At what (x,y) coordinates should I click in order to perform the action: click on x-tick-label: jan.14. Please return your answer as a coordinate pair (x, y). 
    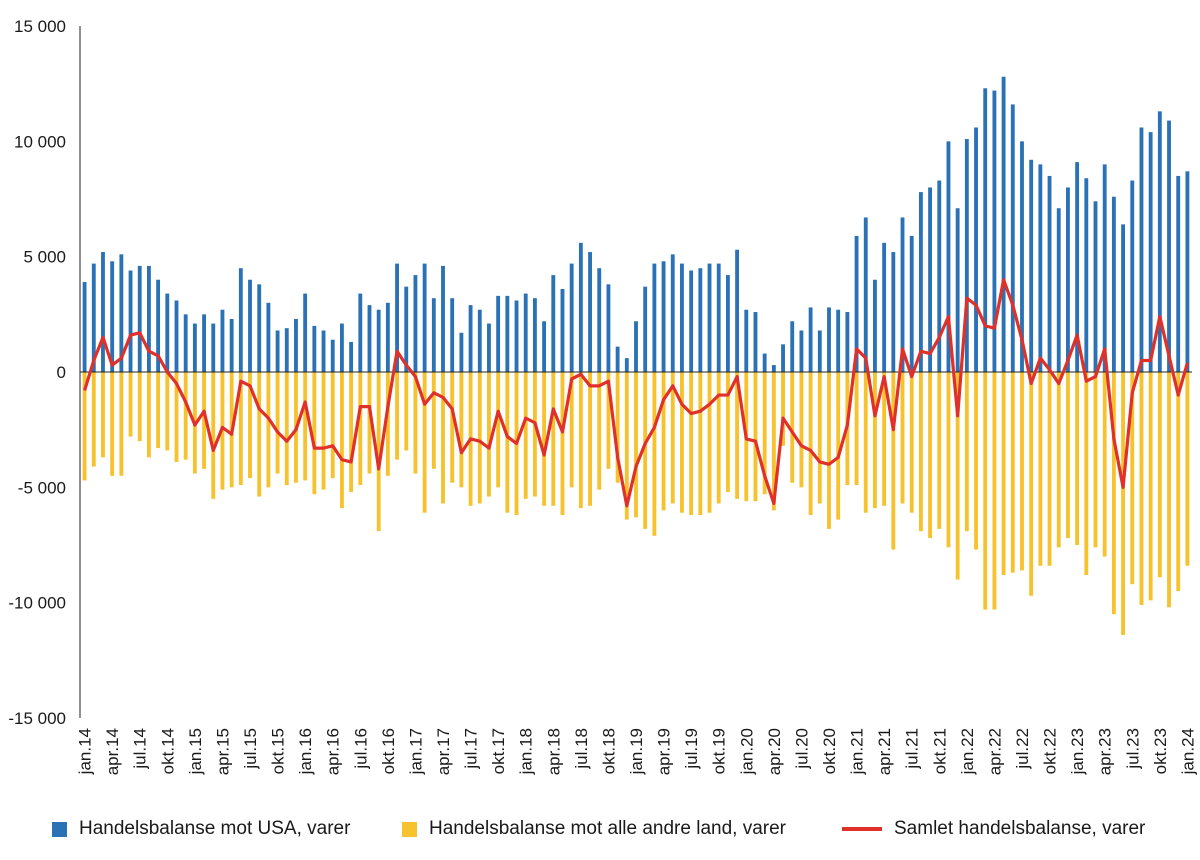
    Looking at the image, I should click on (85, 751).